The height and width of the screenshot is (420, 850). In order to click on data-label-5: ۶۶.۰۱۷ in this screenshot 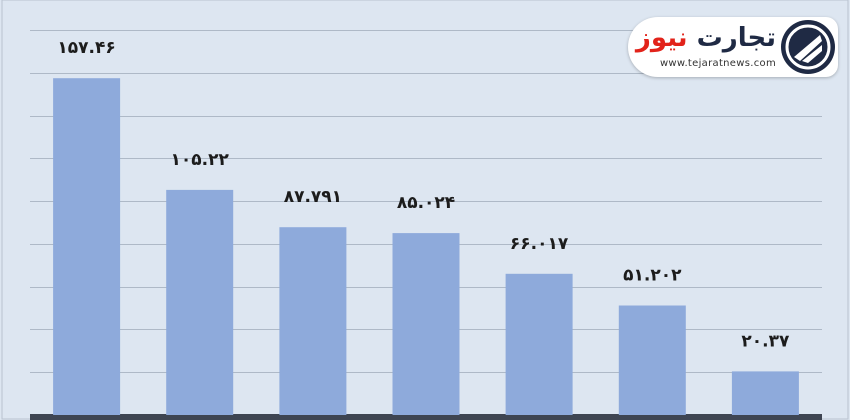, I will do `click(539, 244)`.